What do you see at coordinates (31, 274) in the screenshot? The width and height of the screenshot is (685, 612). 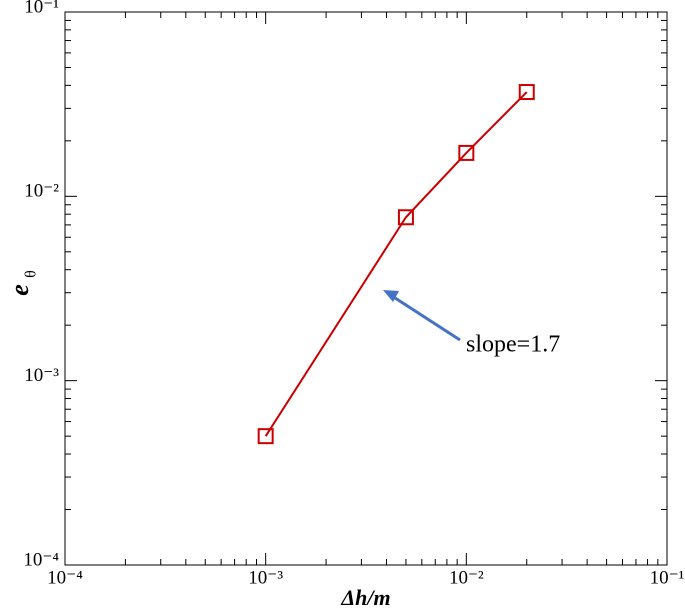 I see `y-axis-label-sub: θ` at bounding box center [31, 274].